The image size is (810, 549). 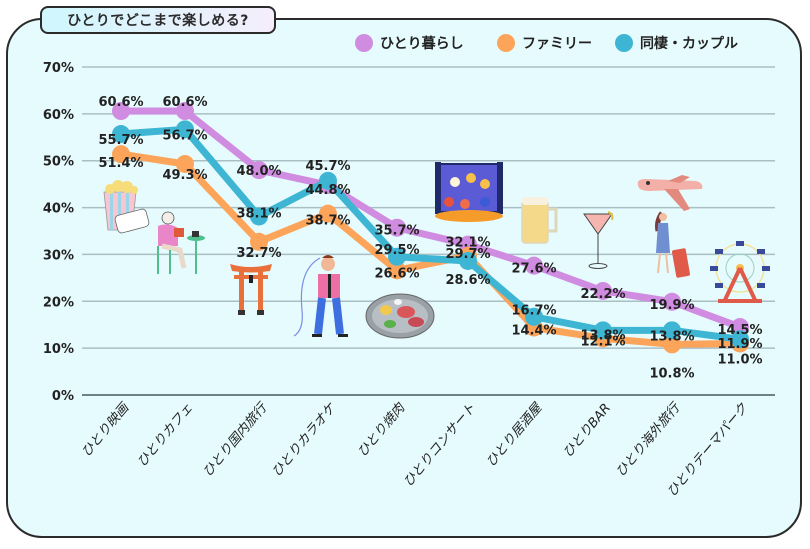 I want to click on data-label: 11.0%, so click(x=739, y=359).